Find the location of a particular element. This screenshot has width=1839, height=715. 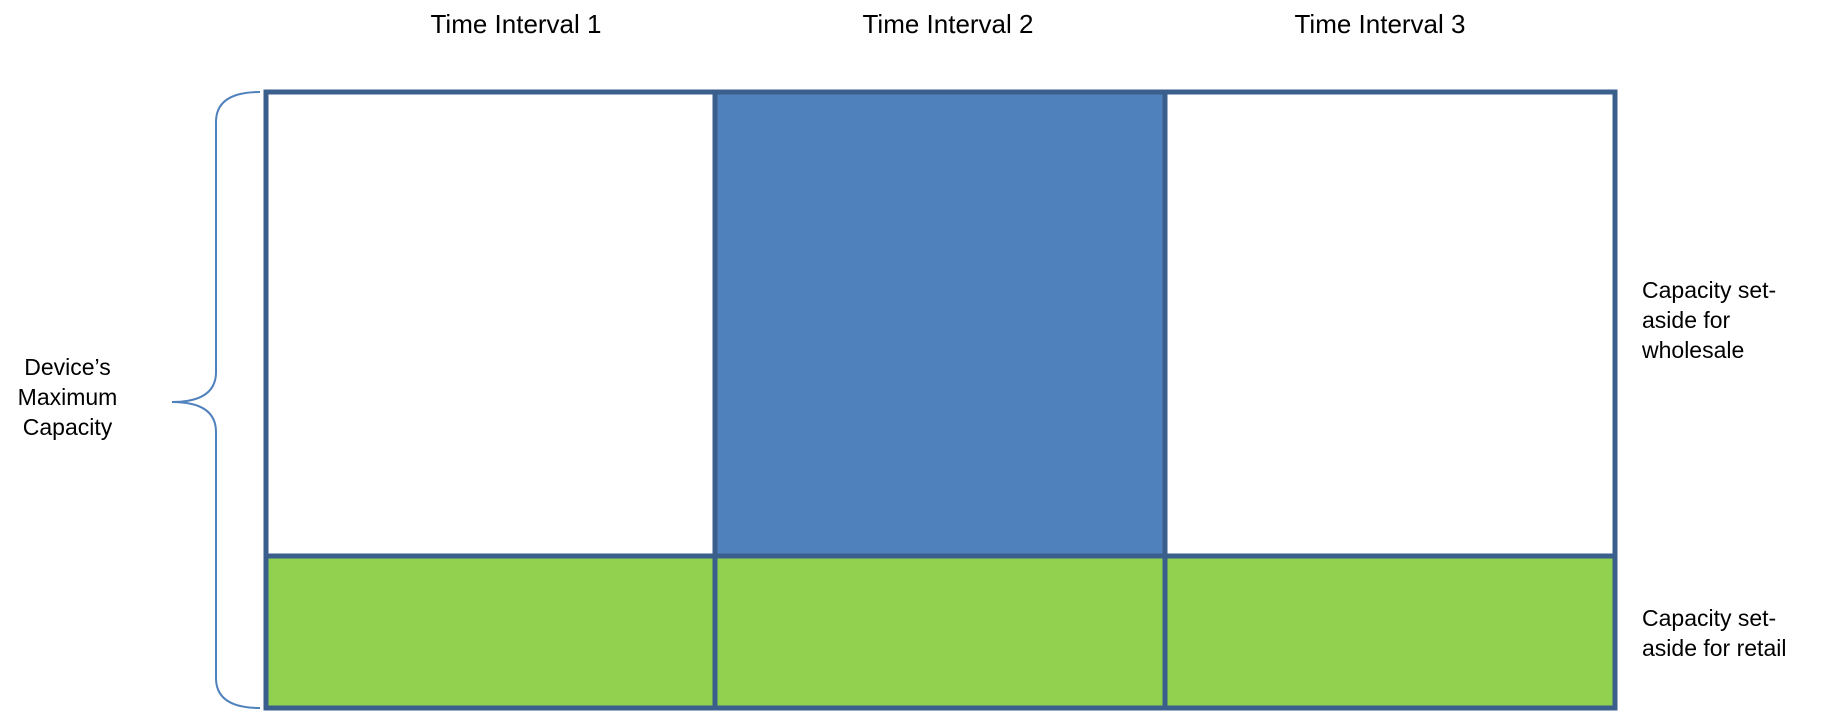

capacity-brace is located at coordinates (216, 400).